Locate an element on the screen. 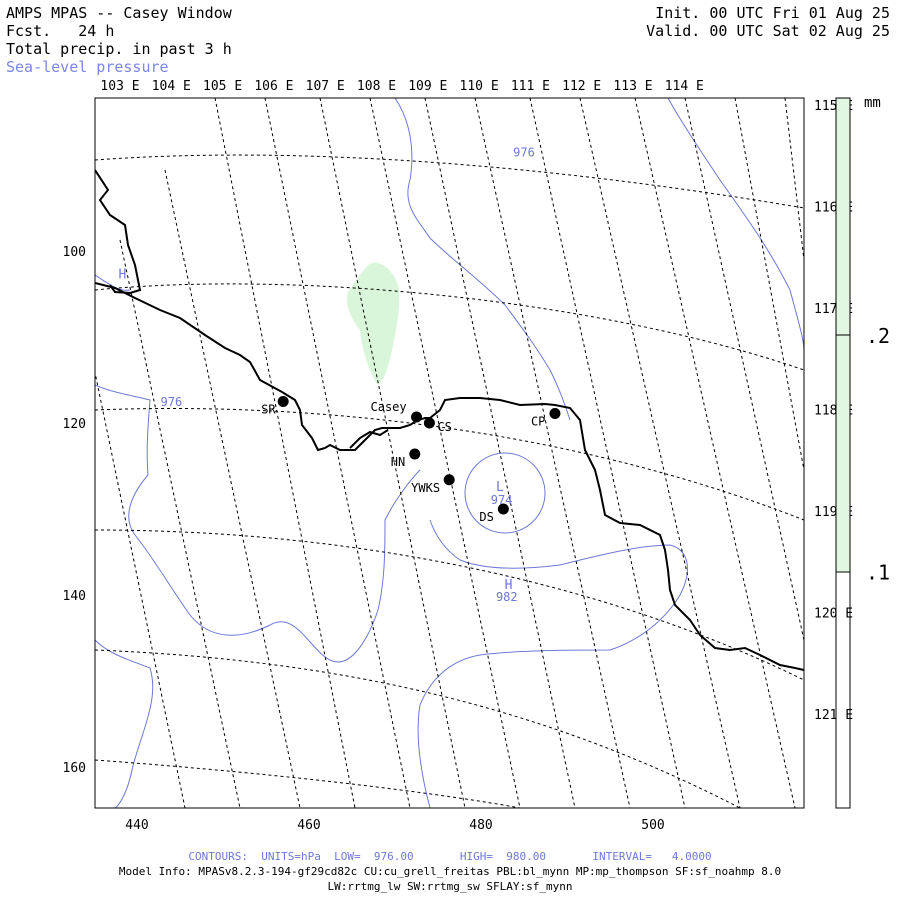 Image resolution: width=900 pixels, height=900 pixels. colorbar-label: .1 is located at coordinates (878, 572).